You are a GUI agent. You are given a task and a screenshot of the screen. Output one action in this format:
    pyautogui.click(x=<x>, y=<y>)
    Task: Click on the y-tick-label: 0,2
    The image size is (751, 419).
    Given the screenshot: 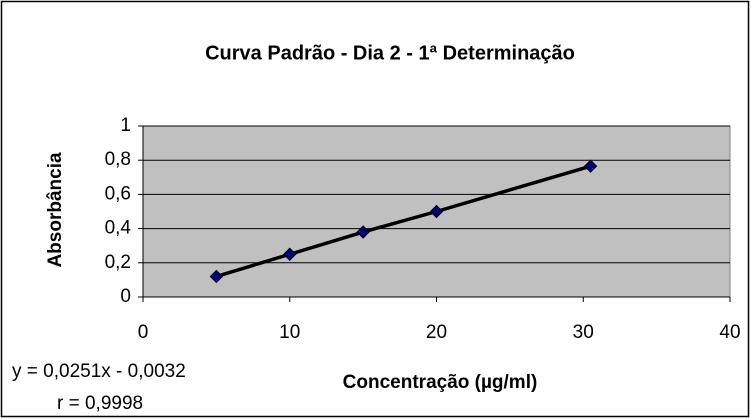 What is the action you would take?
    pyautogui.click(x=118, y=262)
    